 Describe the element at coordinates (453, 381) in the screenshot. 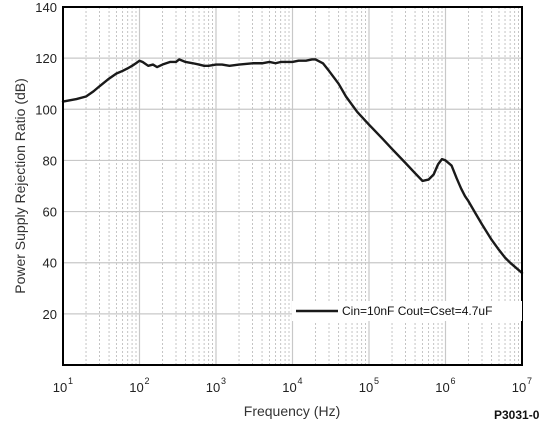

I see `x-tick-exponent: 6` at that location.